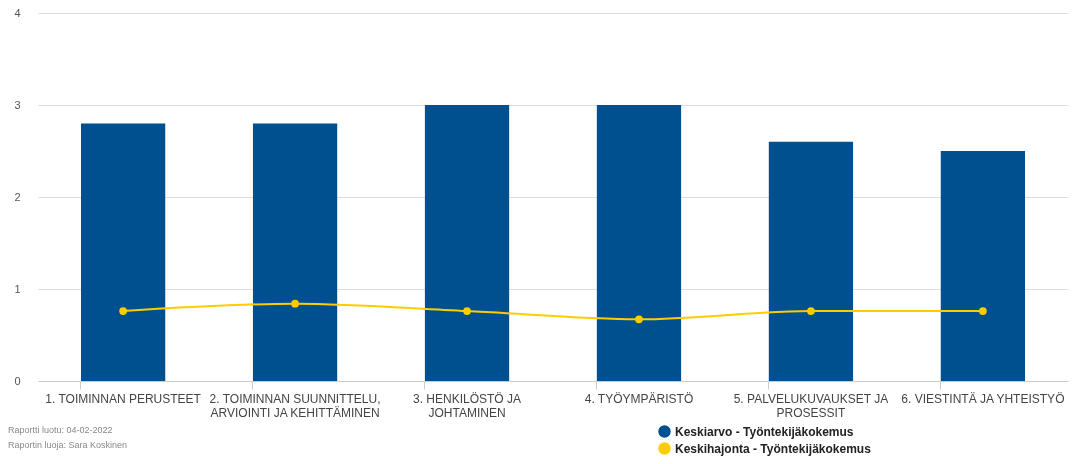 The width and height of the screenshot is (1075, 464). I want to click on legend-label: Keskihajonta - Työntekijäkokemus, so click(773, 448).